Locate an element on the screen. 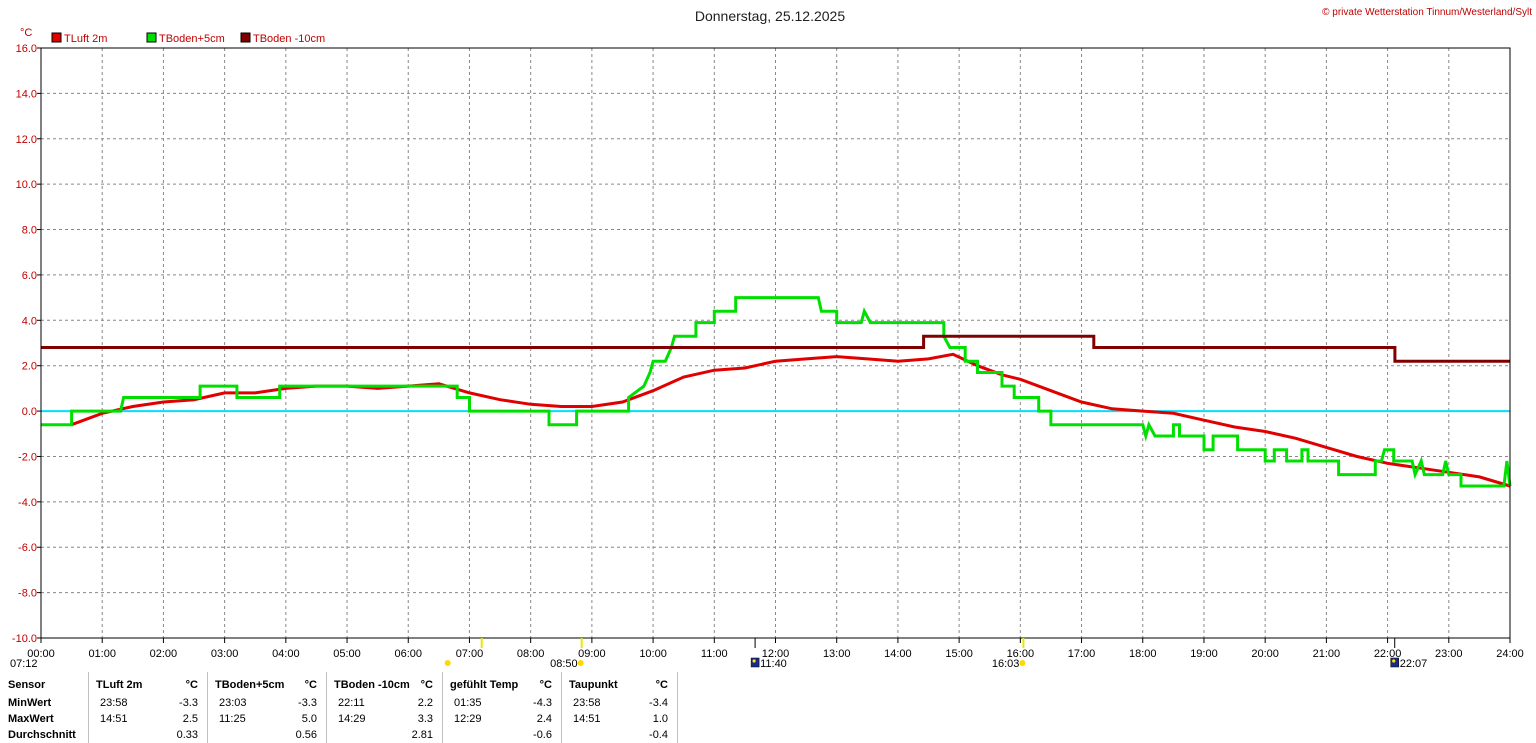 The width and height of the screenshot is (1536, 743). stats-header: Taupunkt is located at coordinates (593, 685).